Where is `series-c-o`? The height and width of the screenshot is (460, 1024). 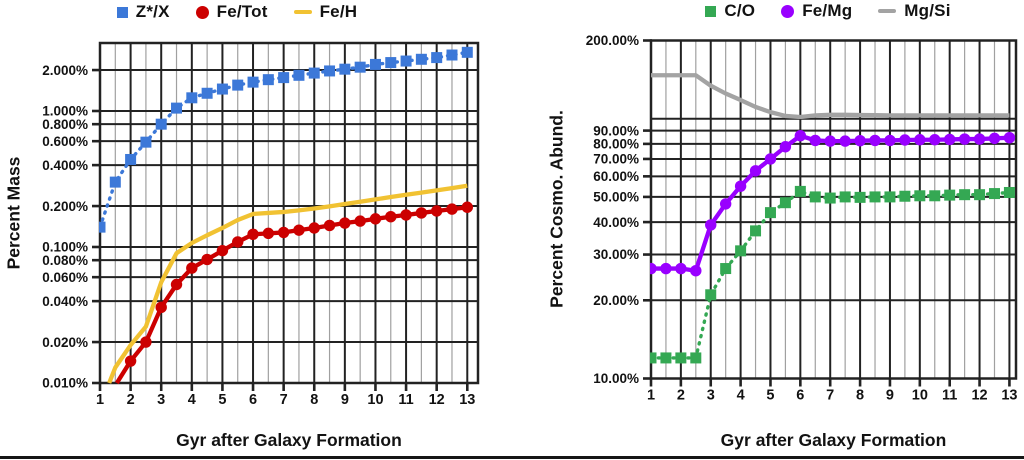 series-c-o is located at coordinates (832, 274).